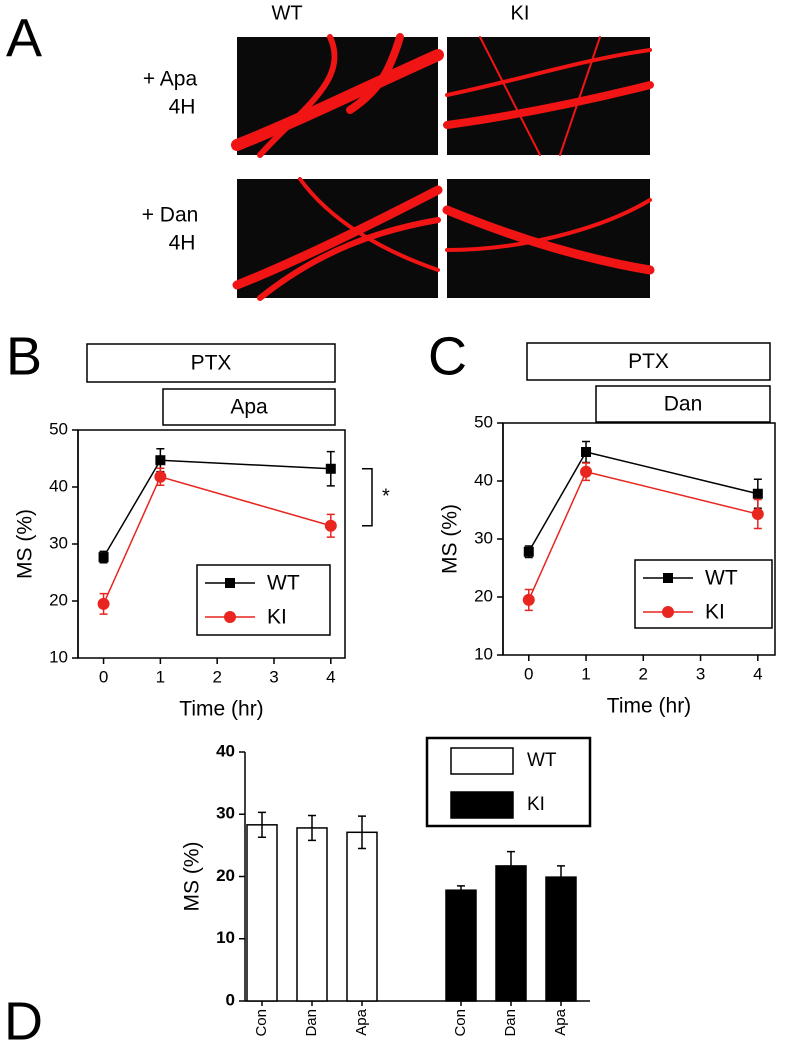 This screenshot has width=791, height=1050. Describe the element at coordinates (170, 215) in the screenshot. I see `row-label: + Dan` at that location.